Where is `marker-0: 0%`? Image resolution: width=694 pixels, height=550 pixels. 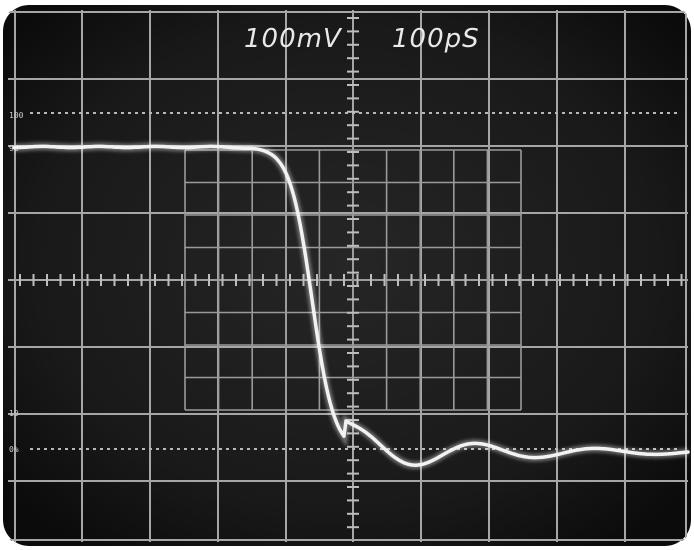
marker-0: 0% is located at coordinates (14, 449).